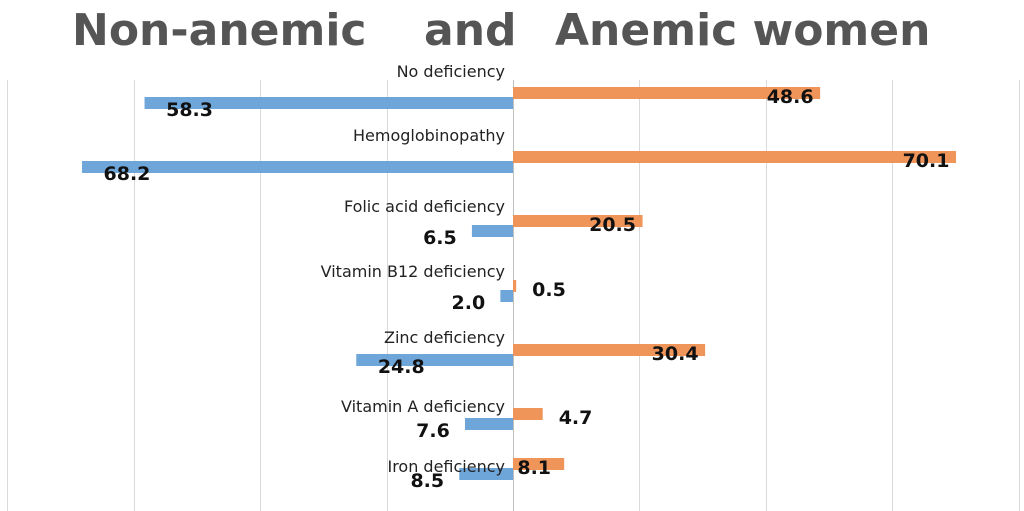 This screenshot has height=511, width=1024. I want to click on bar-non-anemic-vitamin-b12-deficiency, so click(506, 296).